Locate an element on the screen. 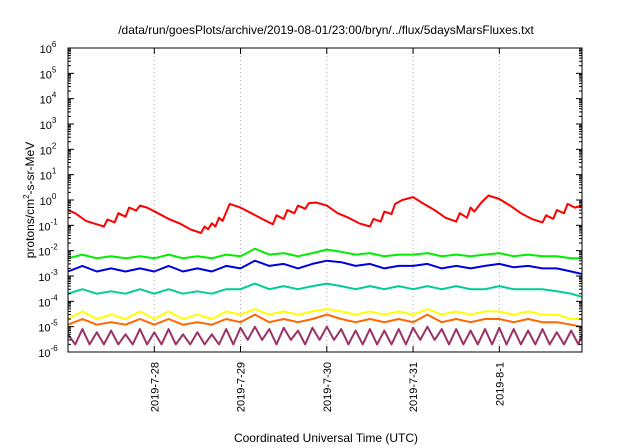 The width and height of the screenshot is (640, 448). y-tick-label: 10⁻¹ is located at coordinates (48, 225).